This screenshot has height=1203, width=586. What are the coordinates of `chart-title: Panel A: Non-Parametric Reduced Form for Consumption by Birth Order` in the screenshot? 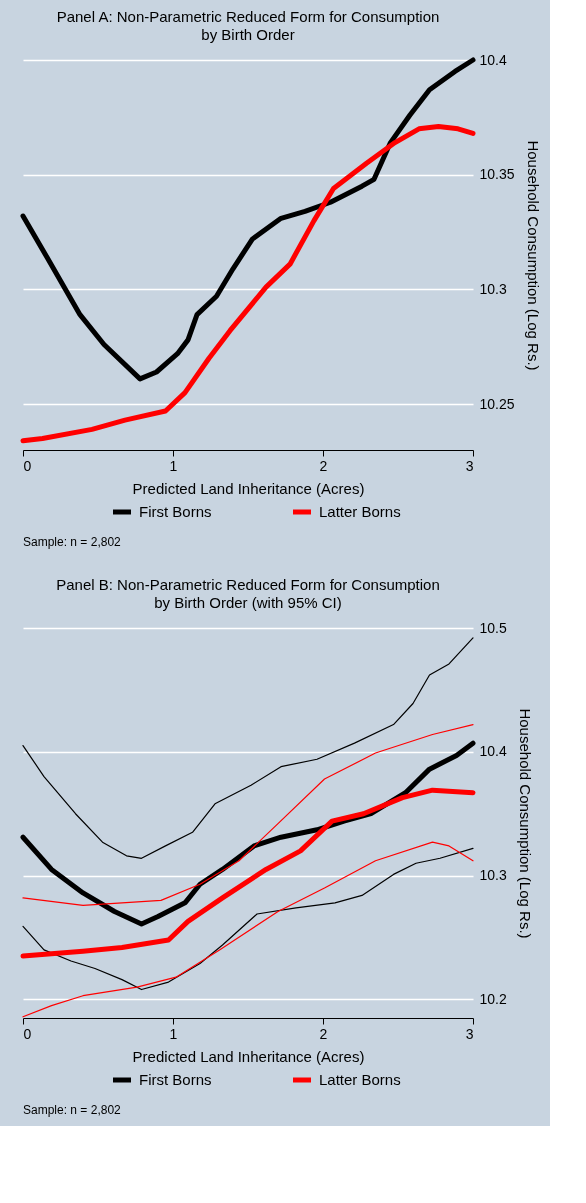 It's located at (248, 25).